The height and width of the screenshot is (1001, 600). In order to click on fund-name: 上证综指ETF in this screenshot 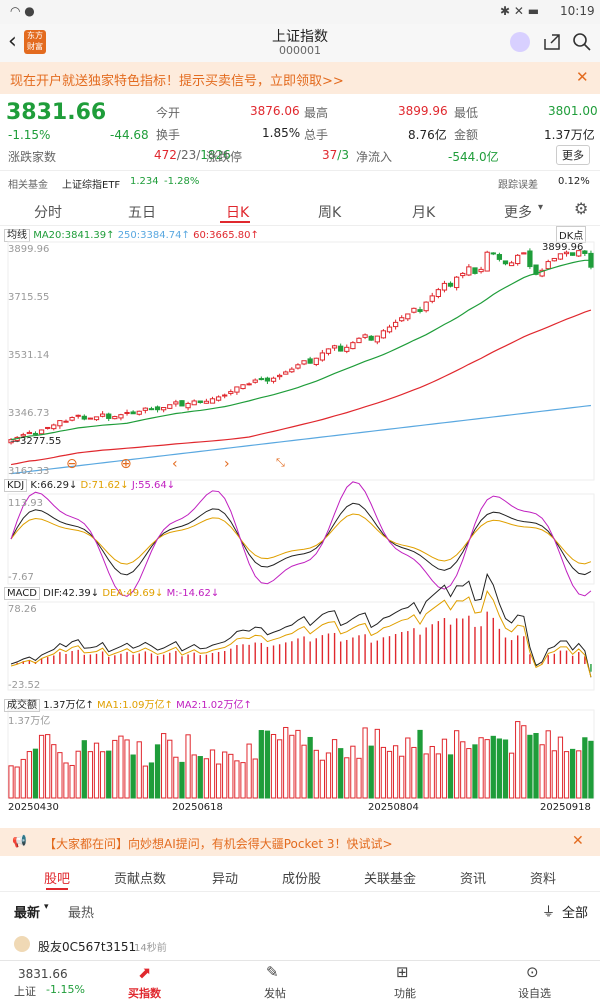, I will do `click(91, 185)`.